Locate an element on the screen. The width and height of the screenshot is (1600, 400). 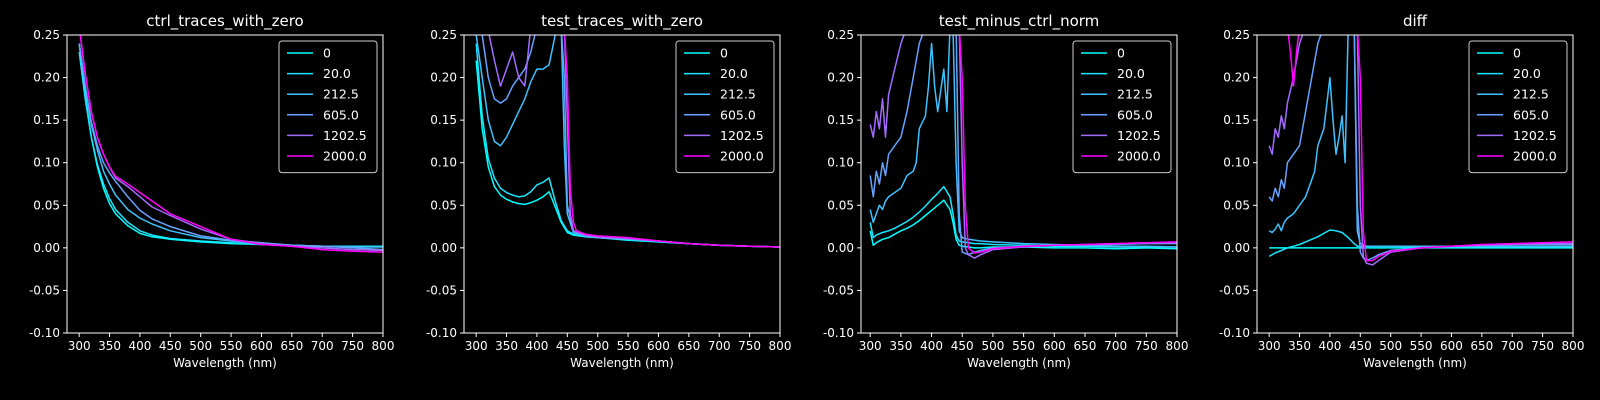
x-tick-label: 400 is located at coordinates (536, 346).